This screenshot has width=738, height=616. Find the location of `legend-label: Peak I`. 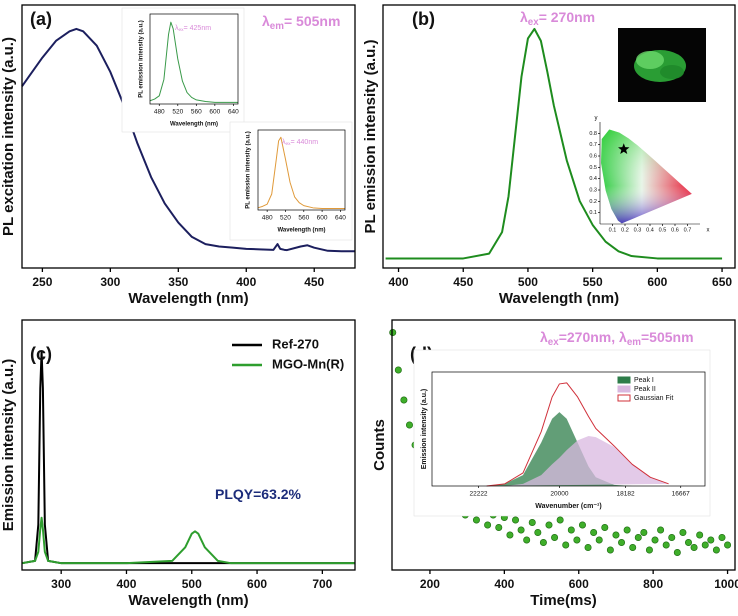

legend-label: Peak I is located at coordinates (644, 380).